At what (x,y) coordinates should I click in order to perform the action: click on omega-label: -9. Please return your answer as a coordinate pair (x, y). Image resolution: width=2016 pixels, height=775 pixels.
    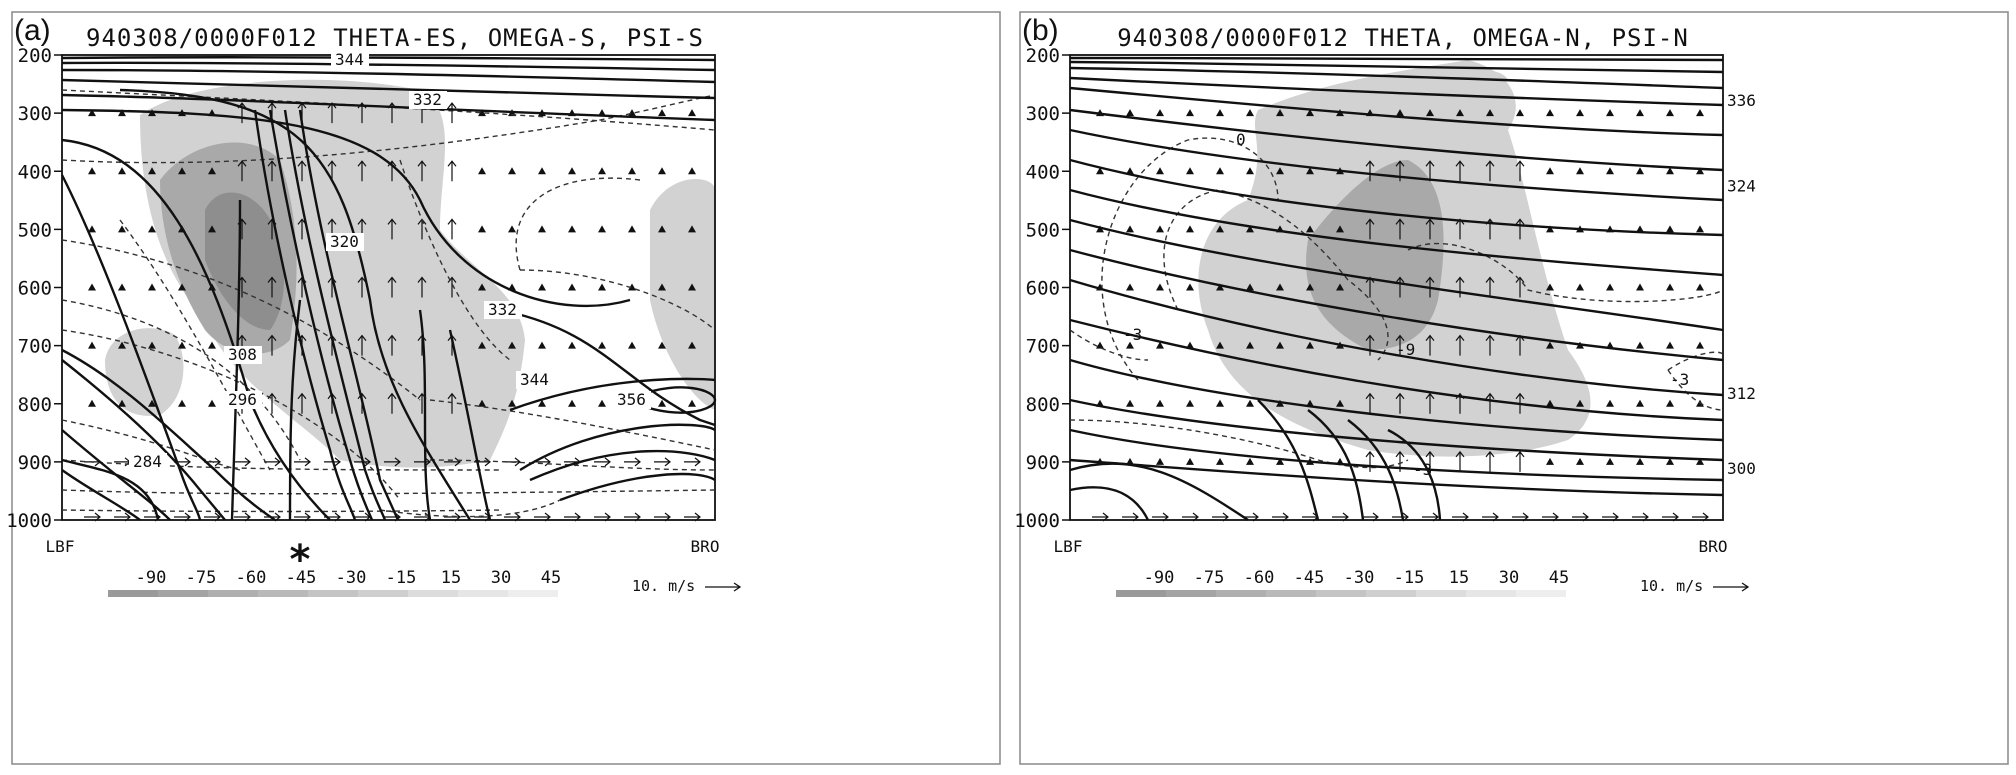
    Looking at the image, I should click on (1405, 349).